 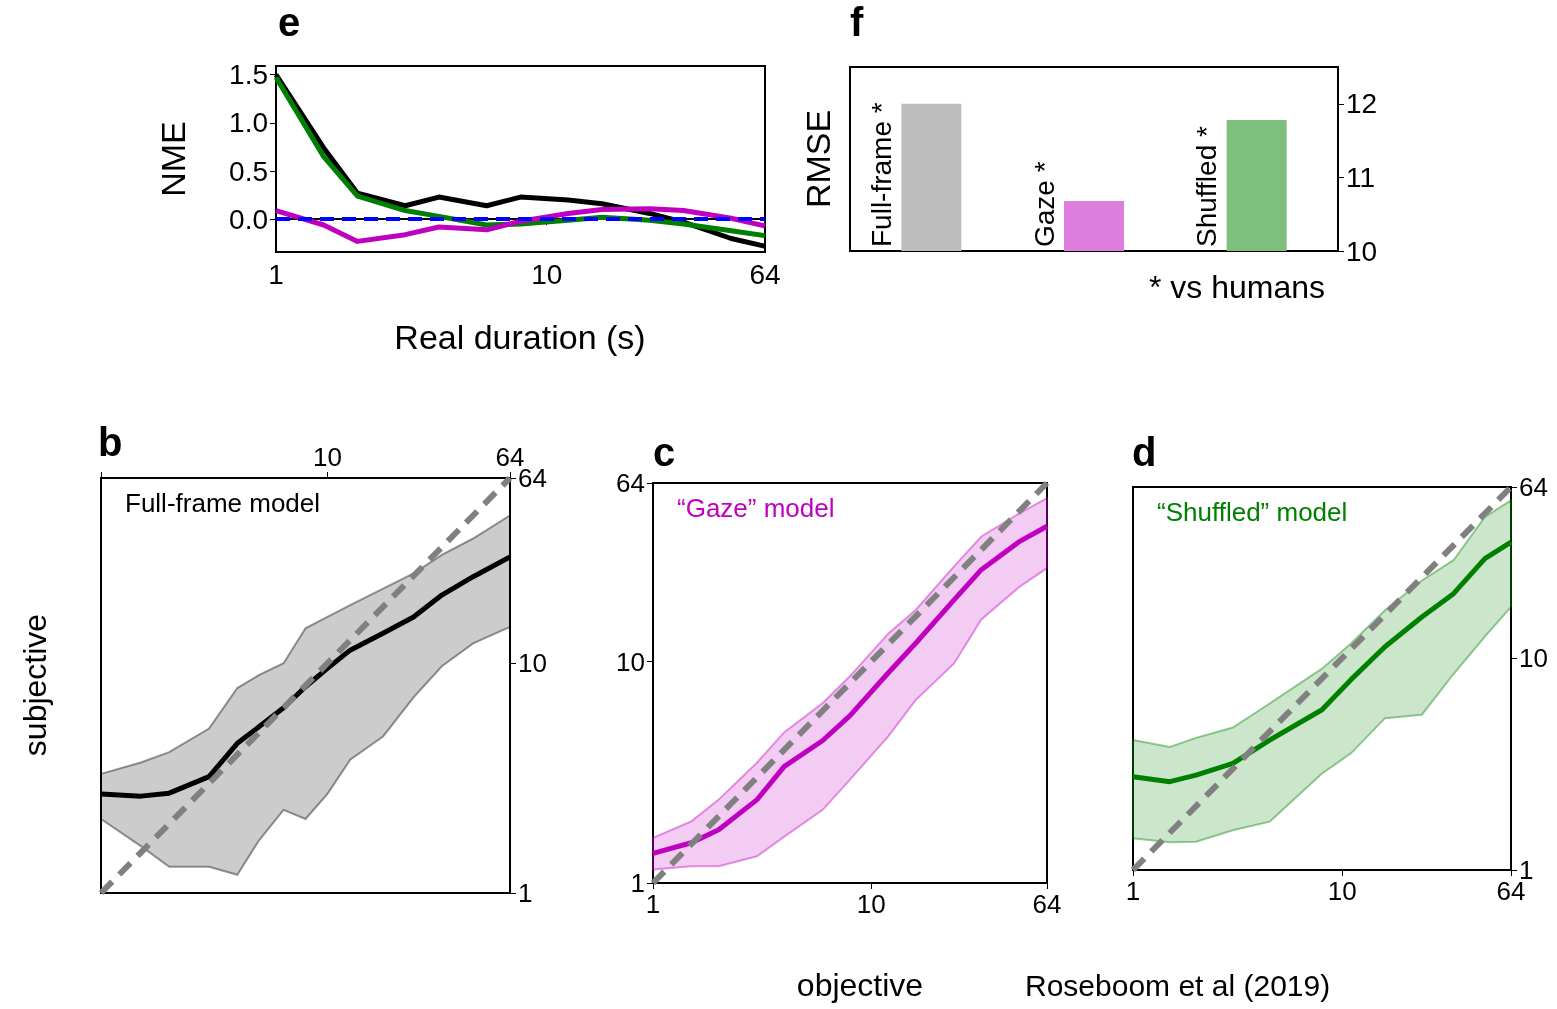 What do you see at coordinates (1362, 104) in the screenshot?
I see `y2-tick-label: 12` at bounding box center [1362, 104].